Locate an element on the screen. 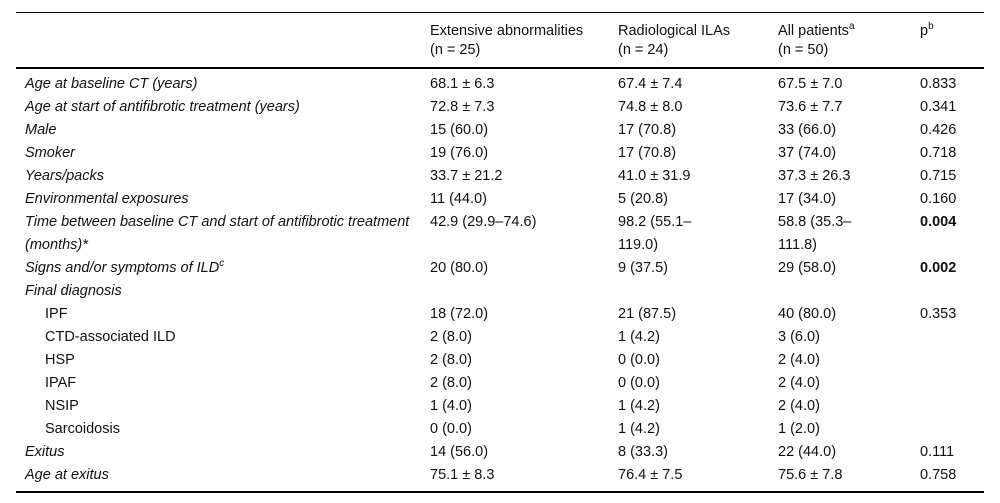 The height and width of the screenshot is (503, 1000). cell-extensive: 42.9 (29.9–74.6) is located at coordinates (483, 222).